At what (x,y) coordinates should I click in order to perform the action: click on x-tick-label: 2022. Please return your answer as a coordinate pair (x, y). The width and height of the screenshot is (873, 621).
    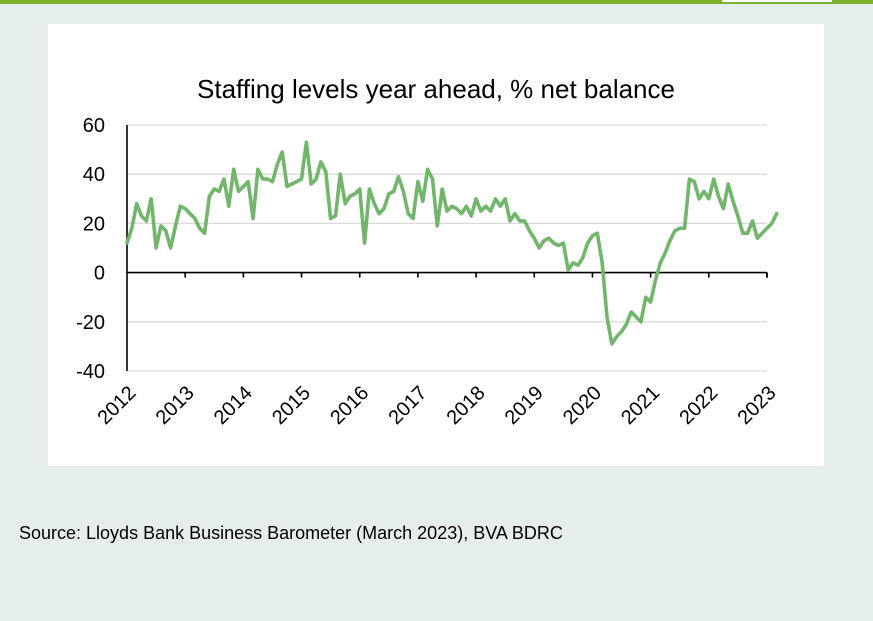
    Looking at the image, I should click on (698, 405).